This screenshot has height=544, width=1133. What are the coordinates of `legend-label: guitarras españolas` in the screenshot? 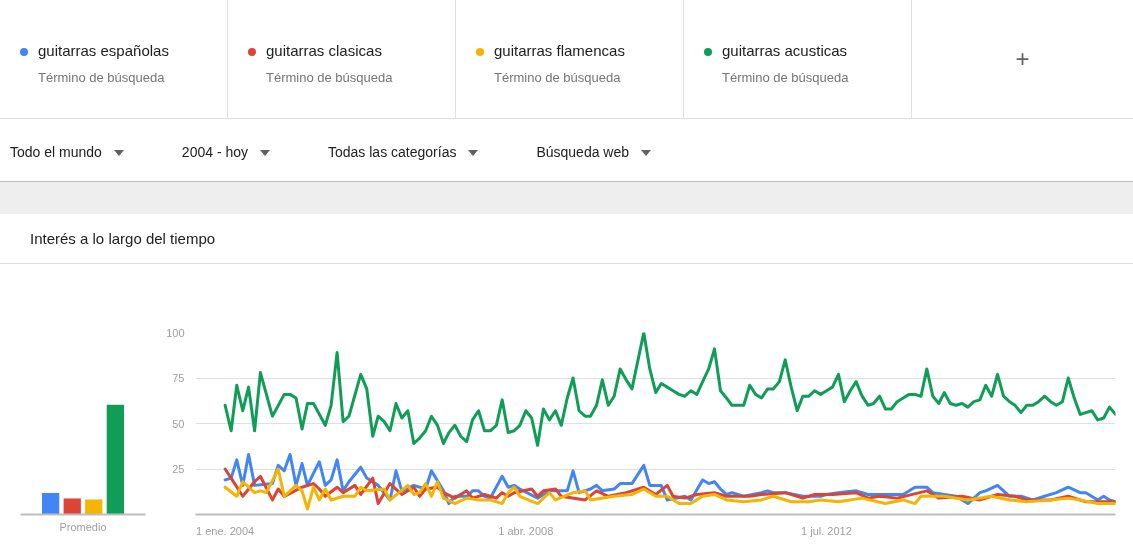 It's located at (103, 51).